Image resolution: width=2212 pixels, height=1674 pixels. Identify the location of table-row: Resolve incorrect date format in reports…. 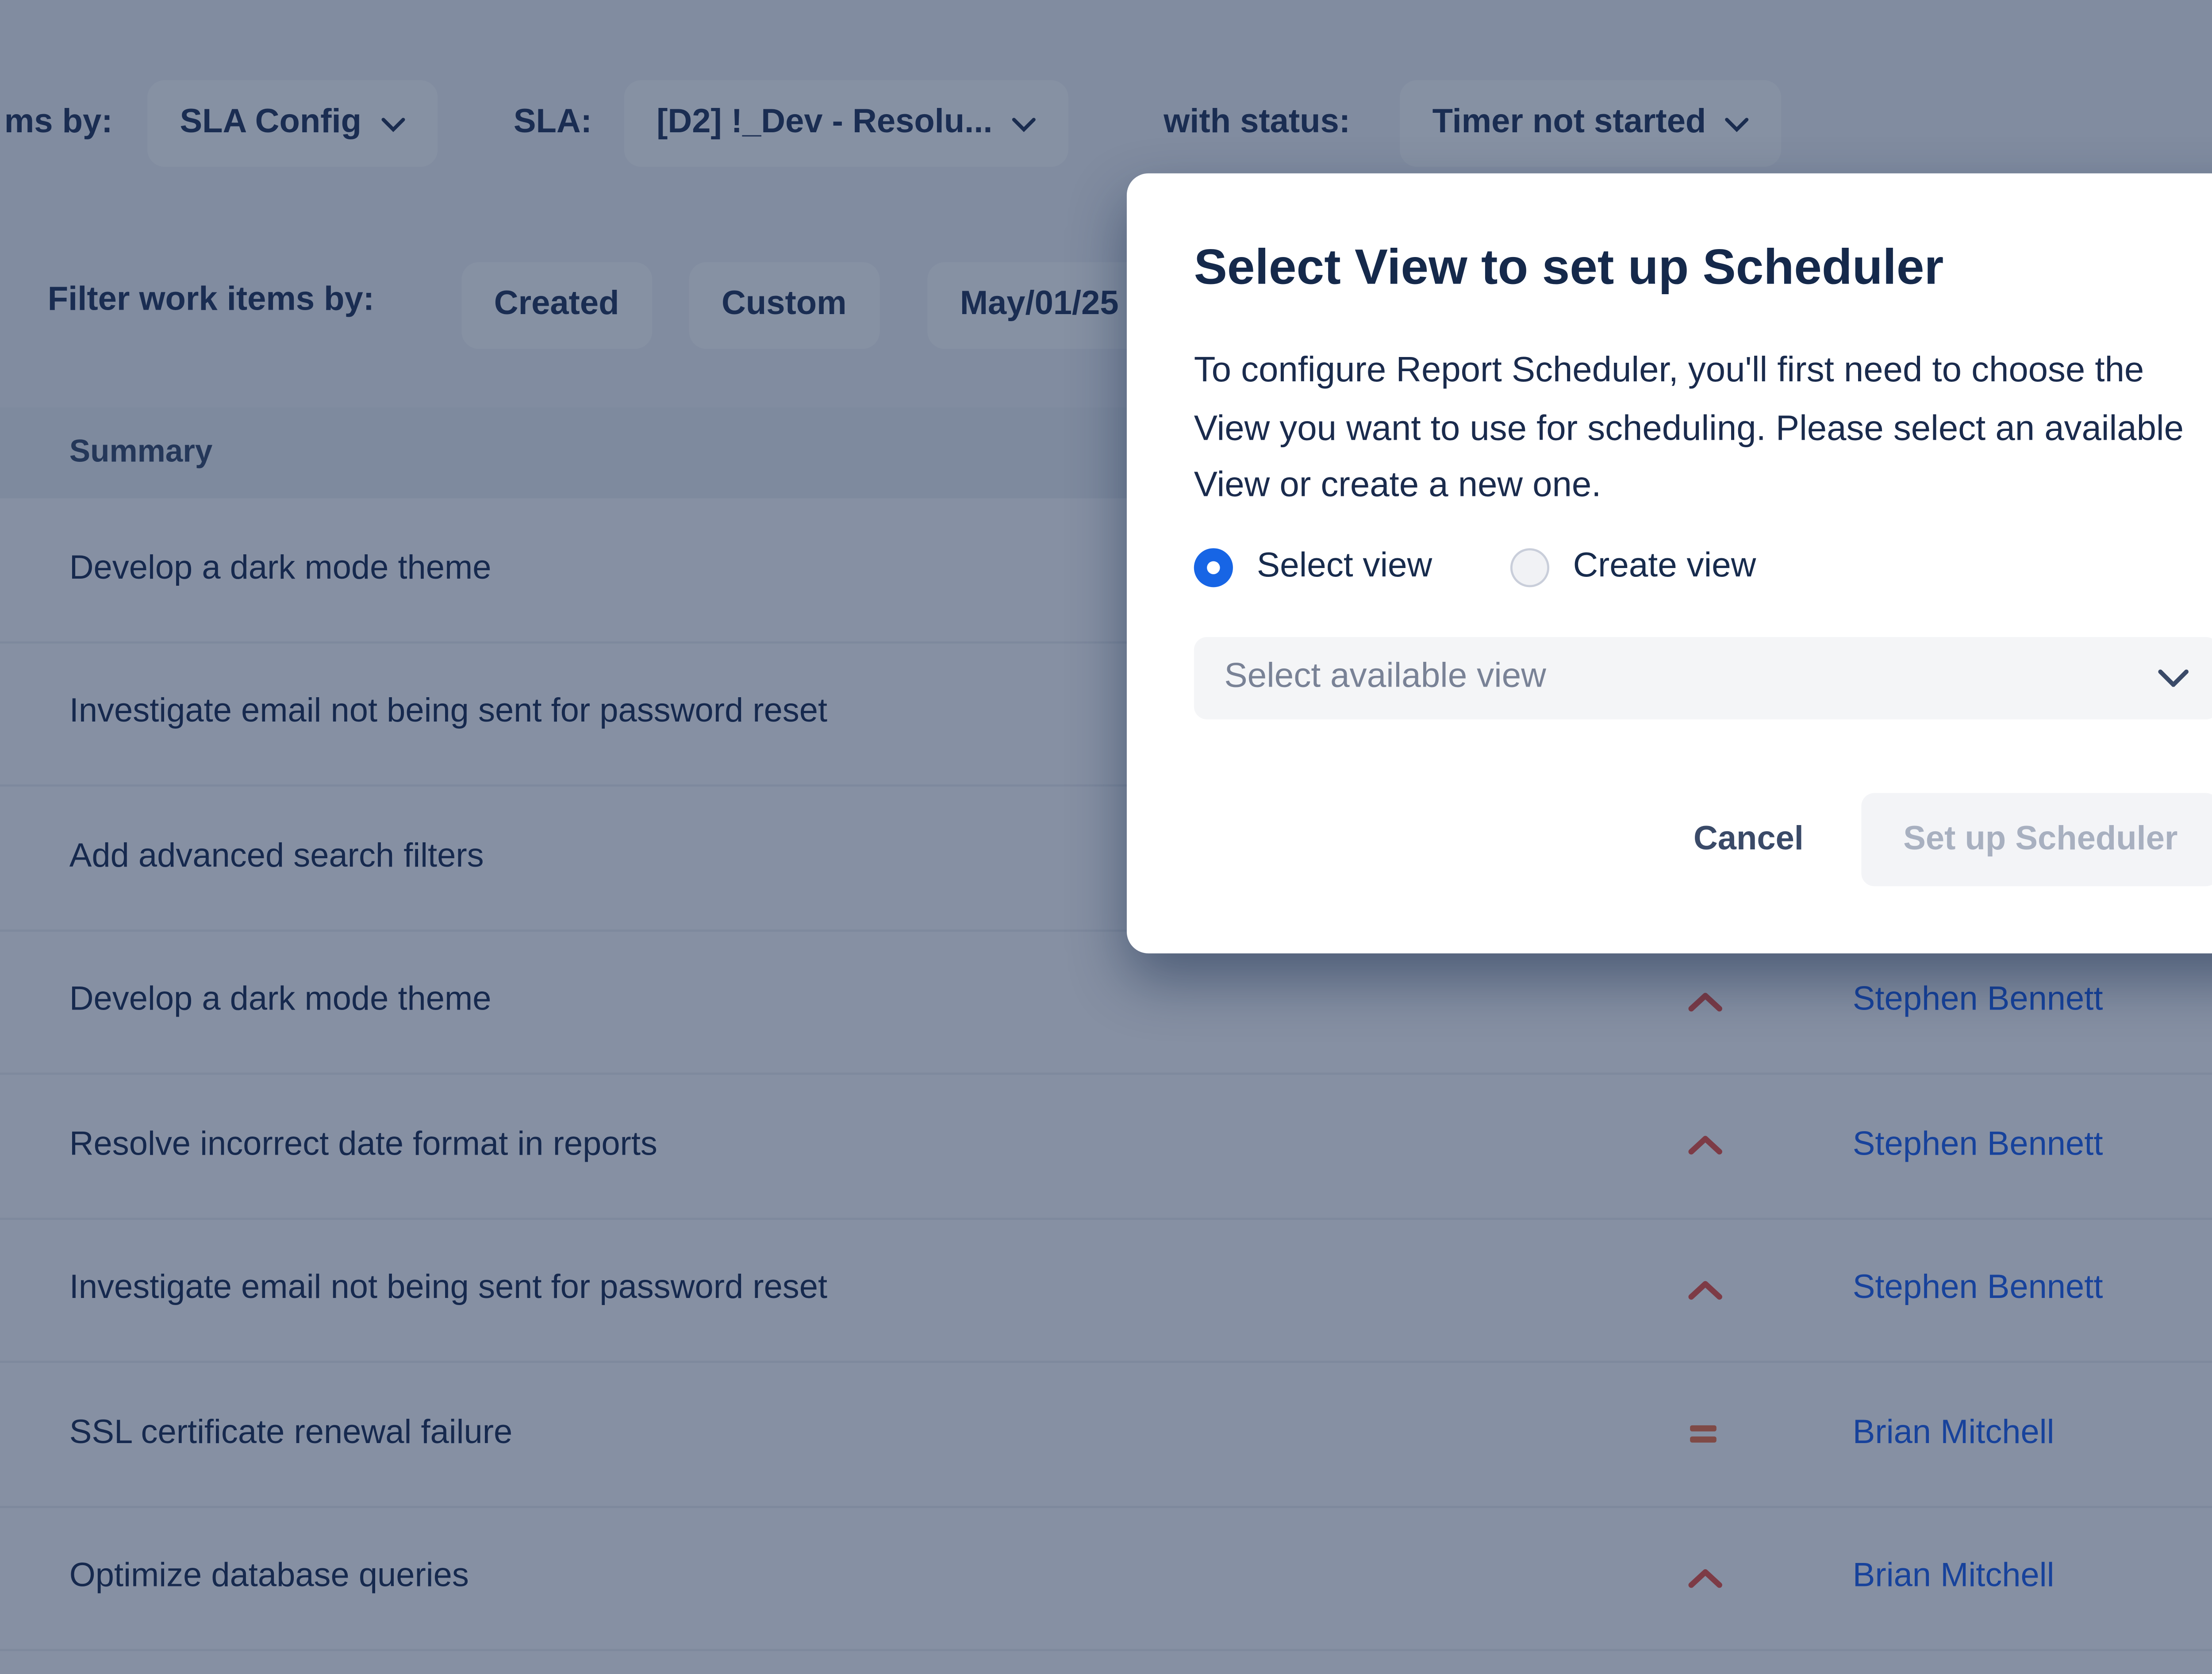
(1106, 1147).